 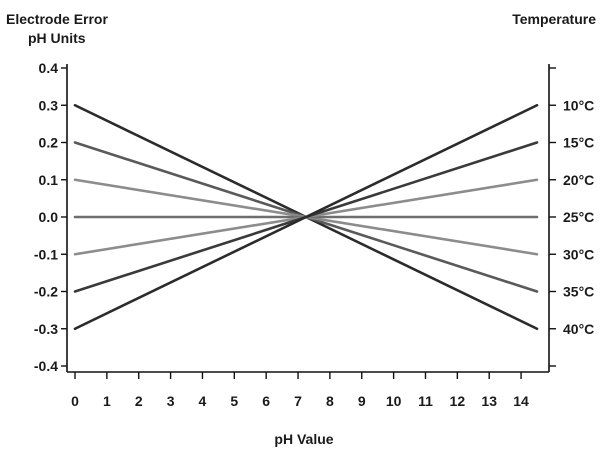 What do you see at coordinates (578, 105) in the screenshot?
I see `temperature-label: 10°C` at bounding box center [578, 105].